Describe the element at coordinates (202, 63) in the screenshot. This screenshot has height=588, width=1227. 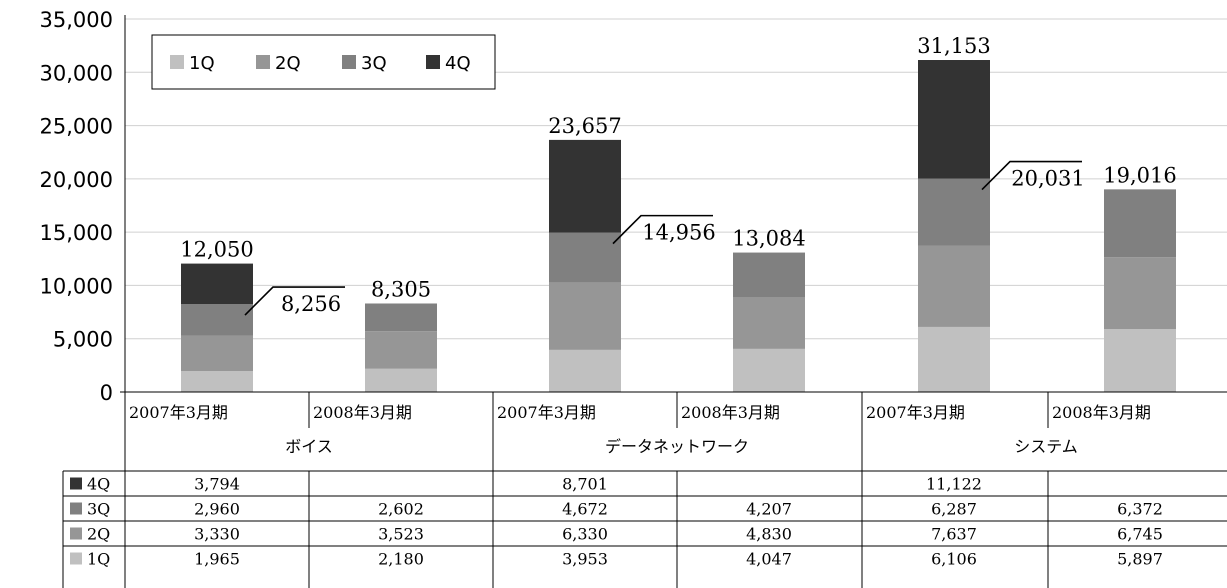
I see `legend-label: 1Q` at that location.